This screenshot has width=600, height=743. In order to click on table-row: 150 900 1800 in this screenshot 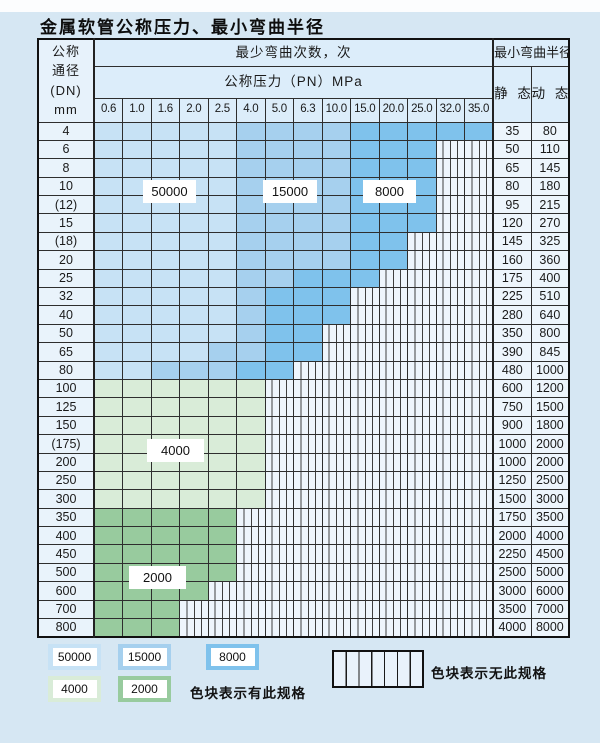, I will do `click(303, 425)`.